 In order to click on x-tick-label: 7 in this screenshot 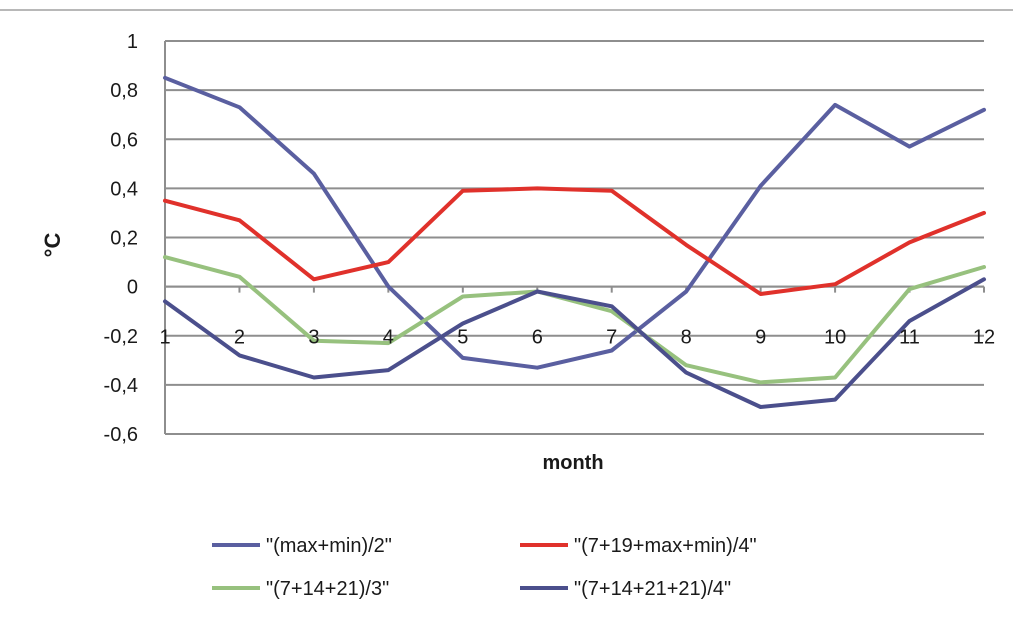, I will do `click(611, 338)`.